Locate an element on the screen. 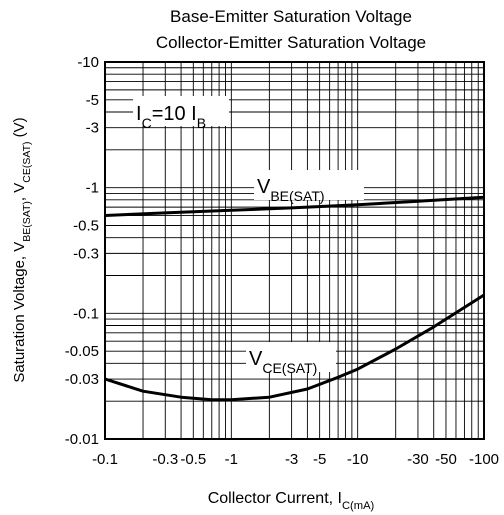 Image resolution: width=504 pixels, height=515 pixels. x-tick-label: -3 is located at coordinates (291, 459).